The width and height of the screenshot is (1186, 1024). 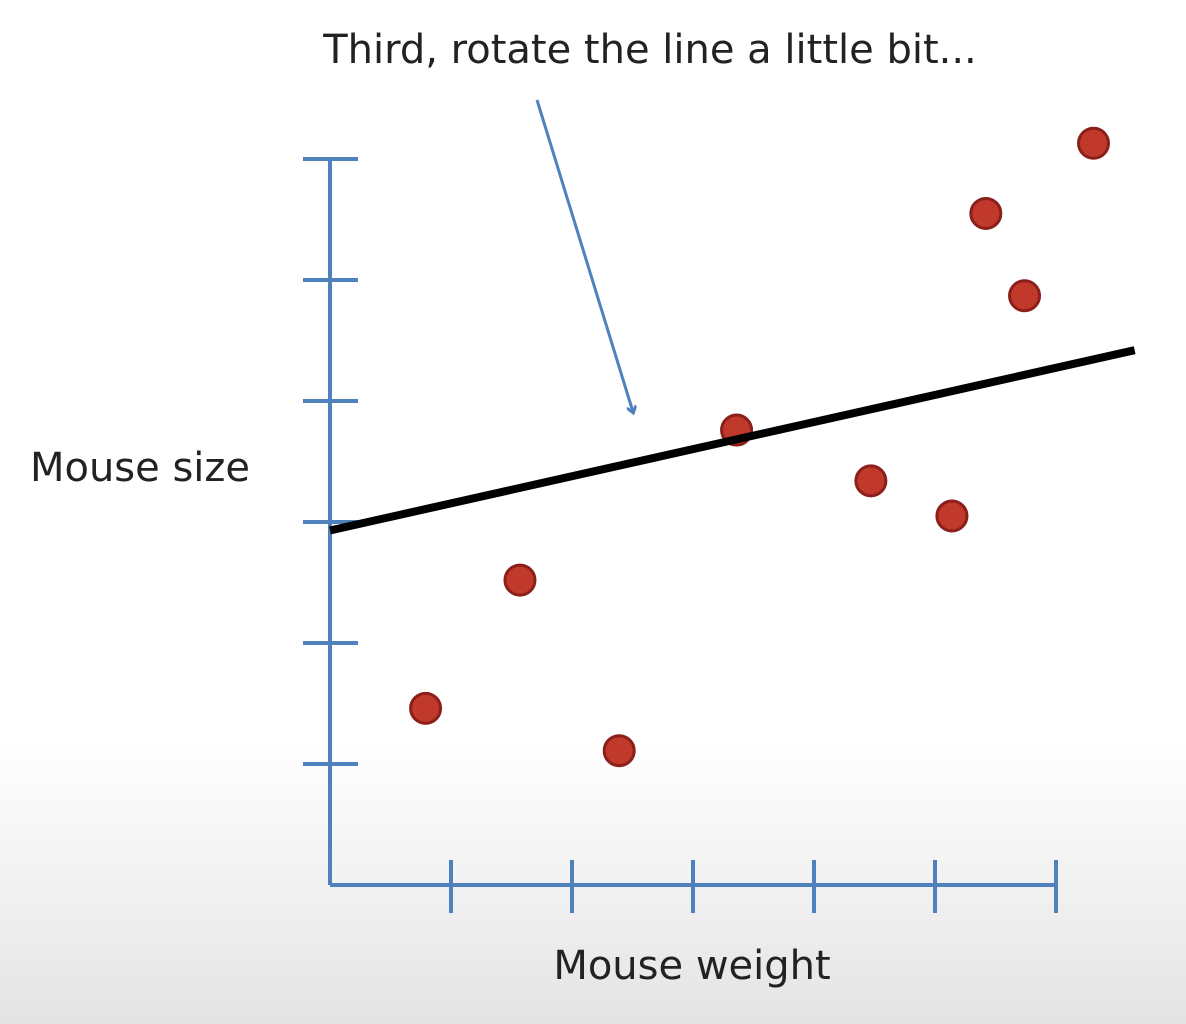 What do you see at coordinates (140, 468) in the screenshot?
I see `y-axis-label: Mouse size` at bounding box center [140, 468].